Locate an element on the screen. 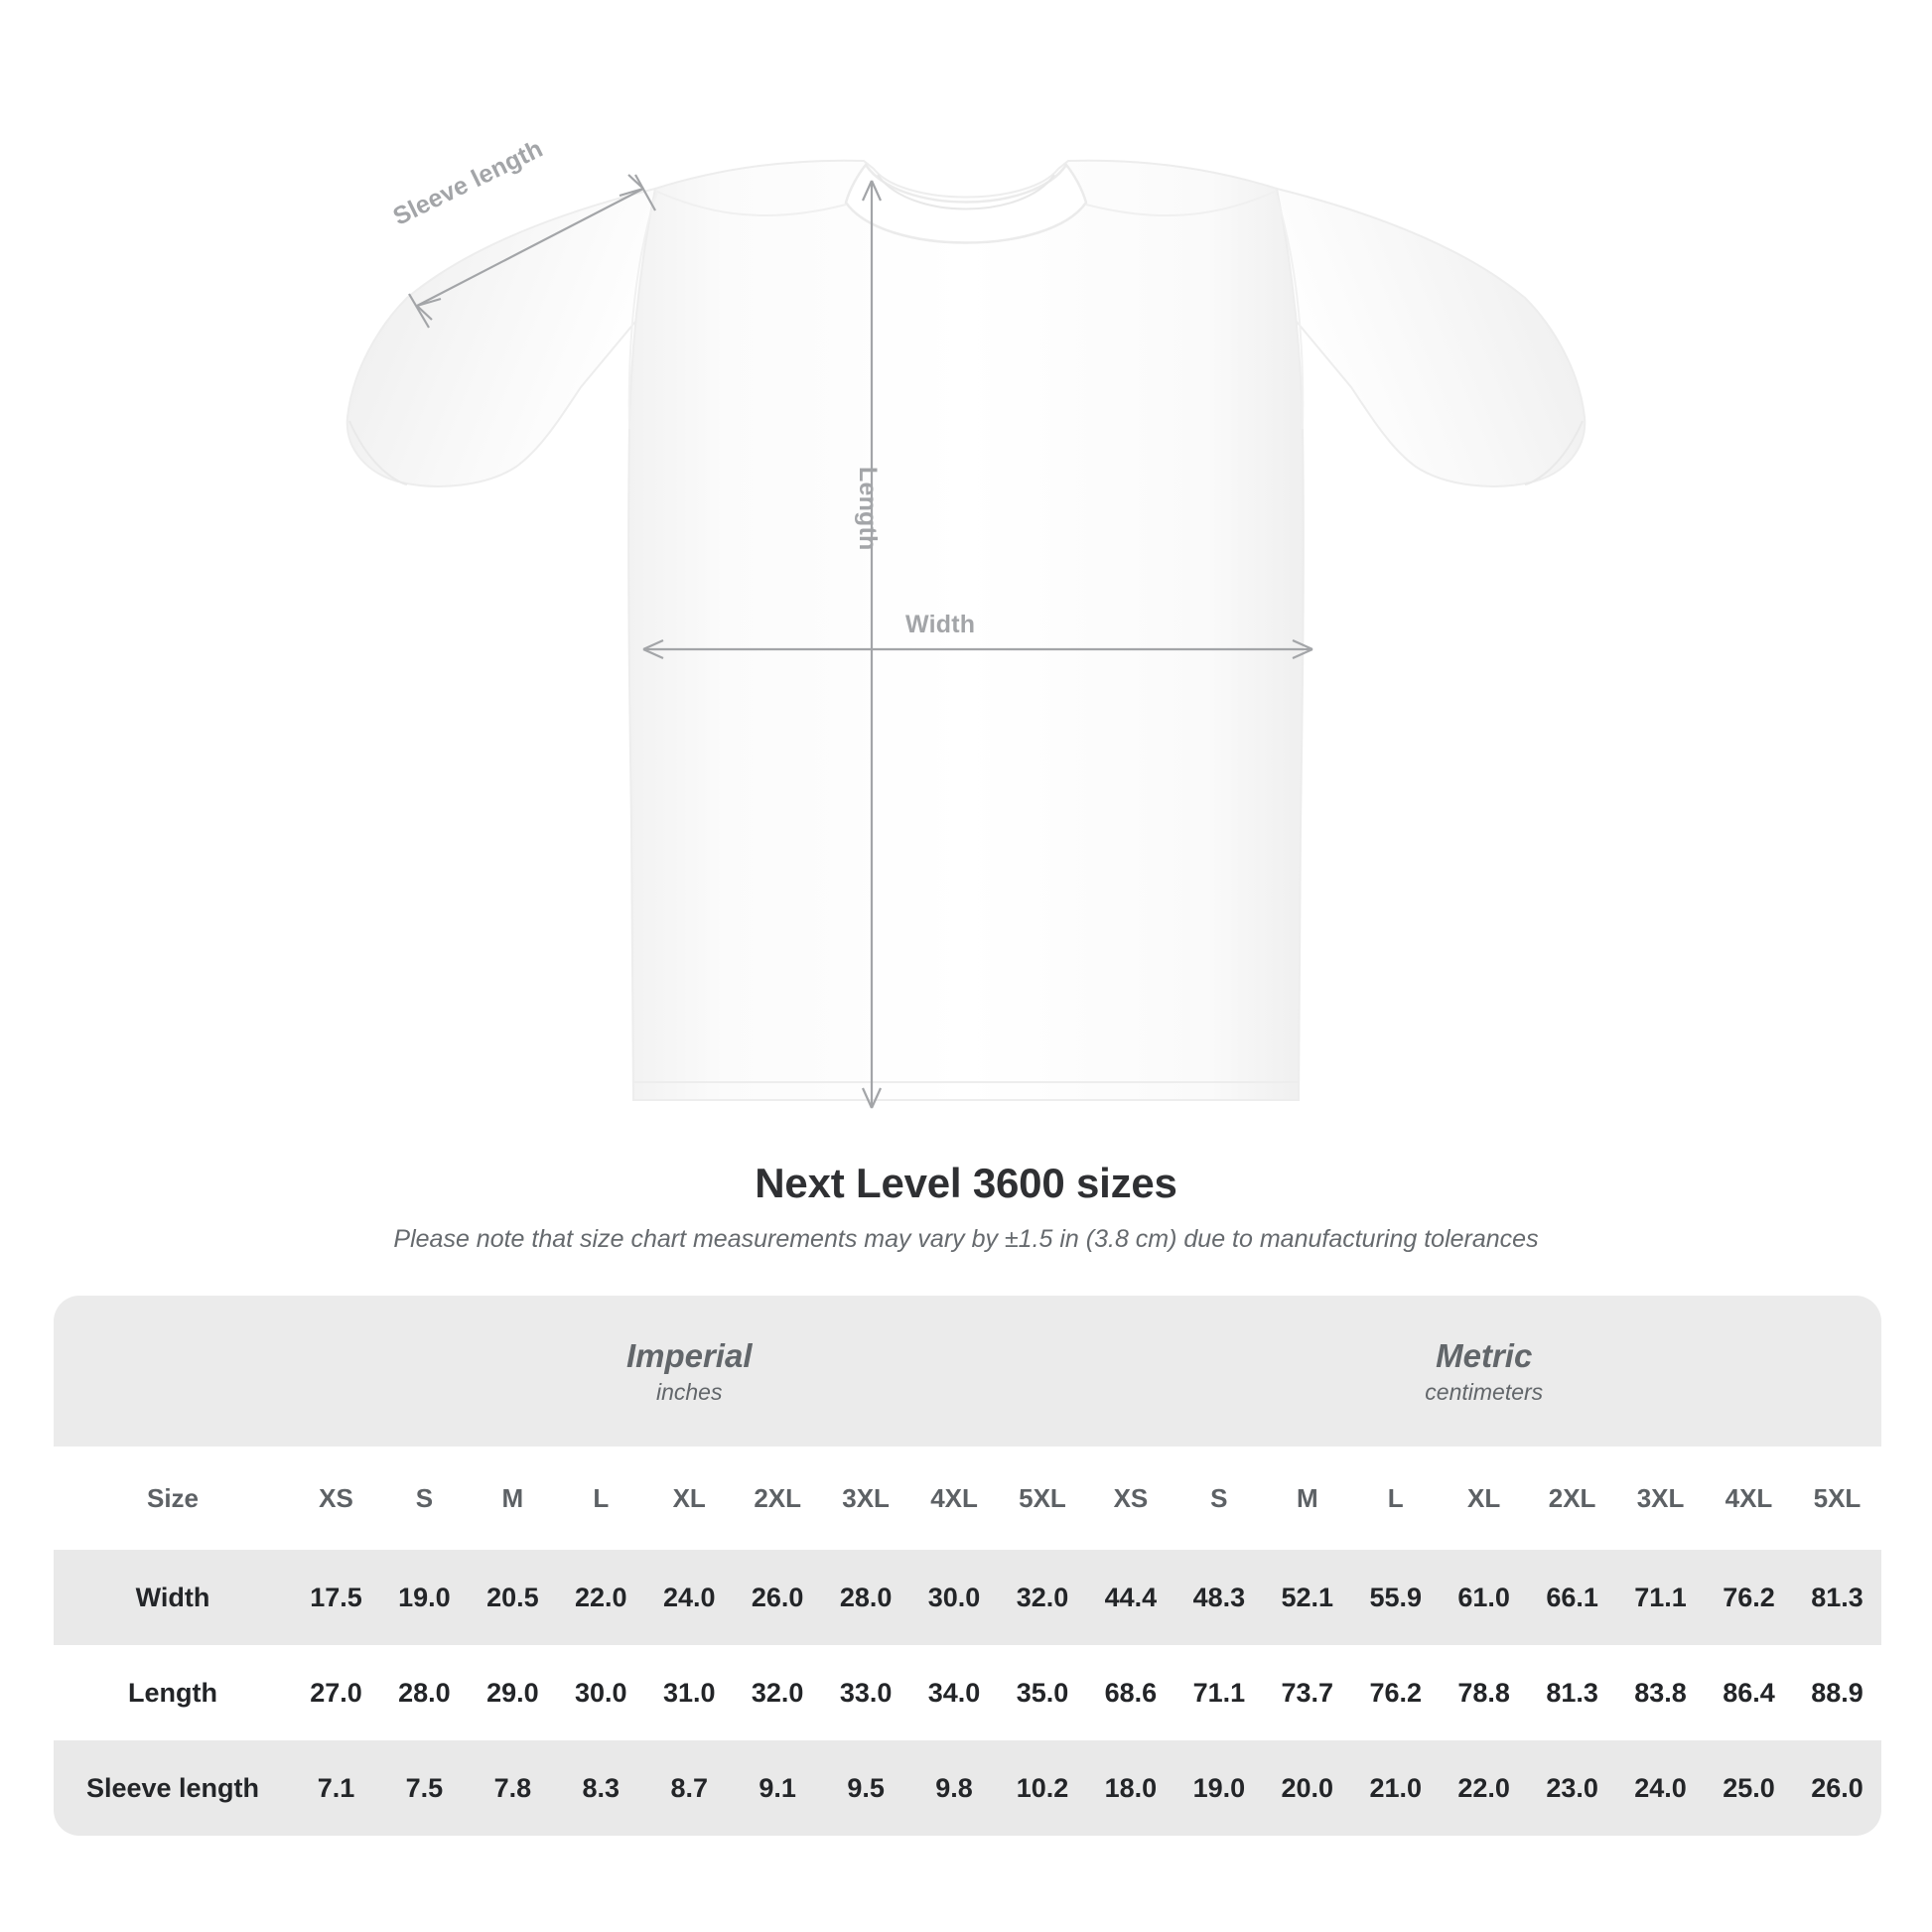 The width and height of the screenshot is (1932, 1932). cell-length-imperial-l: 30.0 is located at coordinates (601, 1693).